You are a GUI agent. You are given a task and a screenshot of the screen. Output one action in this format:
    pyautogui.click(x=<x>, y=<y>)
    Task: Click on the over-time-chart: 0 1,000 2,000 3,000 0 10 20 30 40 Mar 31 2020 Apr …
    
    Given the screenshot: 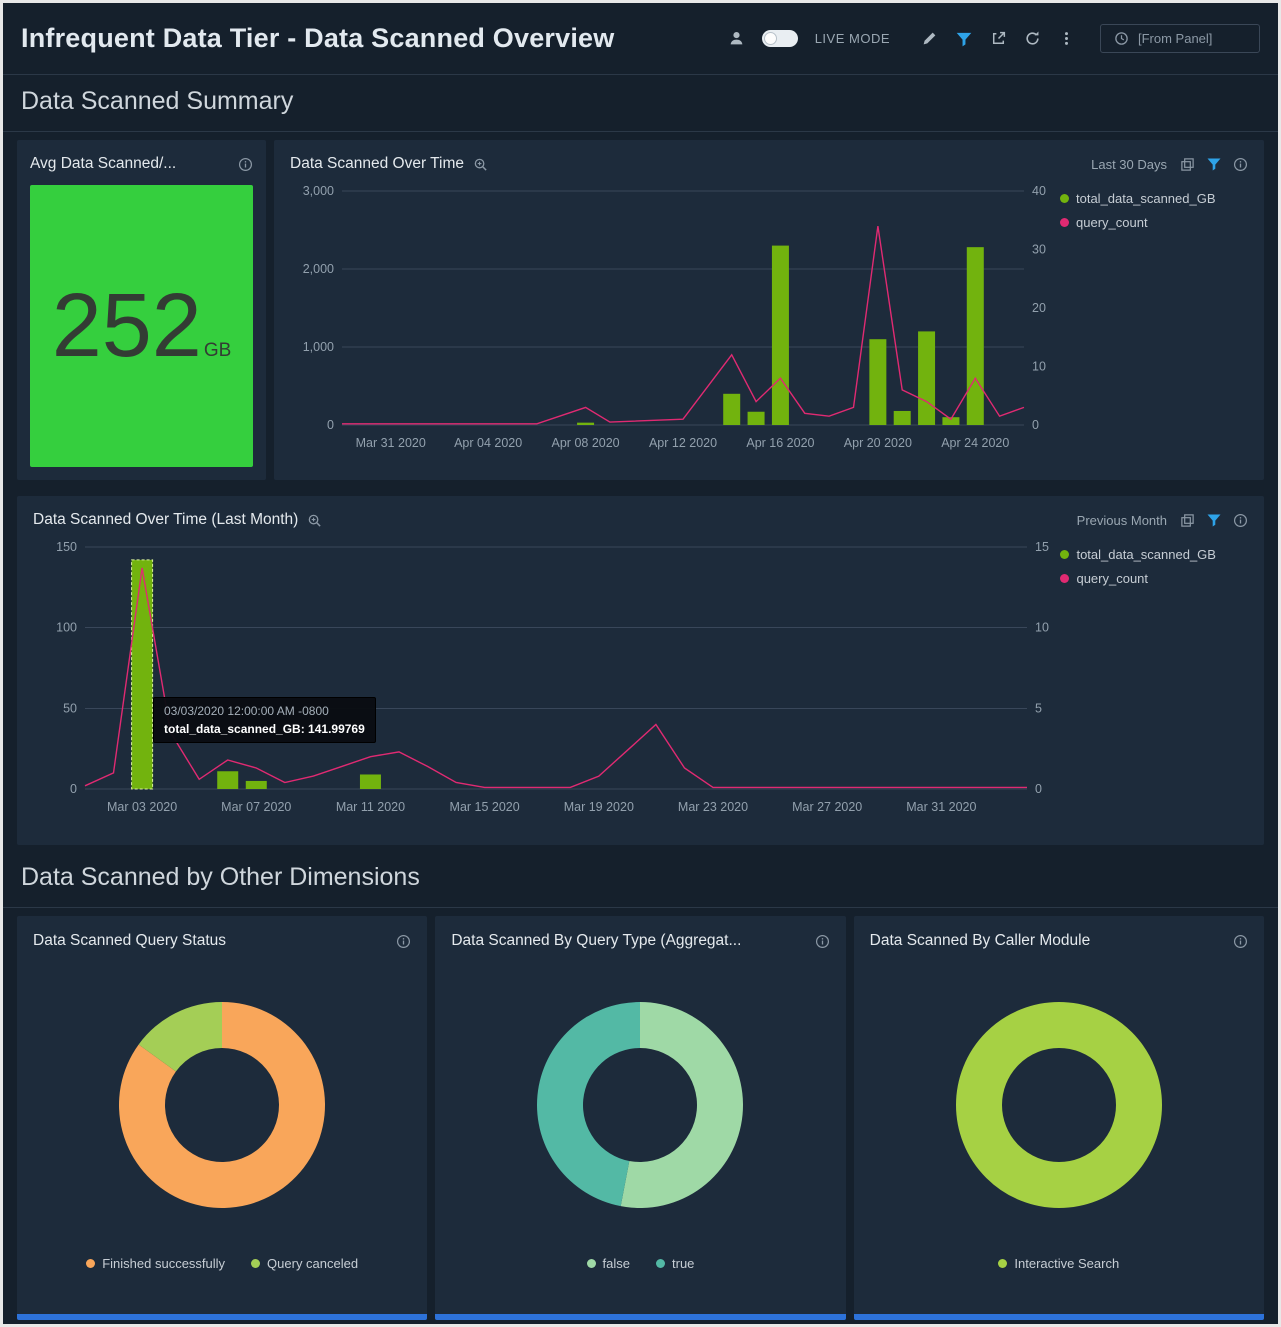 What is the action you would take?
    pyautogui.click(x=675, y=323)
    